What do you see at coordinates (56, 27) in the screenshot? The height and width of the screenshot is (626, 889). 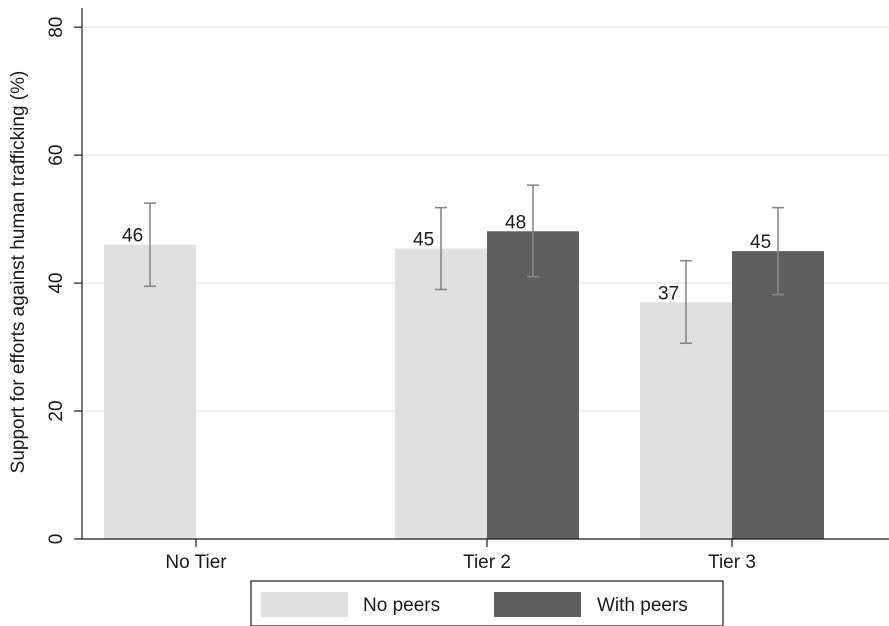 I see `y-tick-label: 80` at bounding box center [56, 27].